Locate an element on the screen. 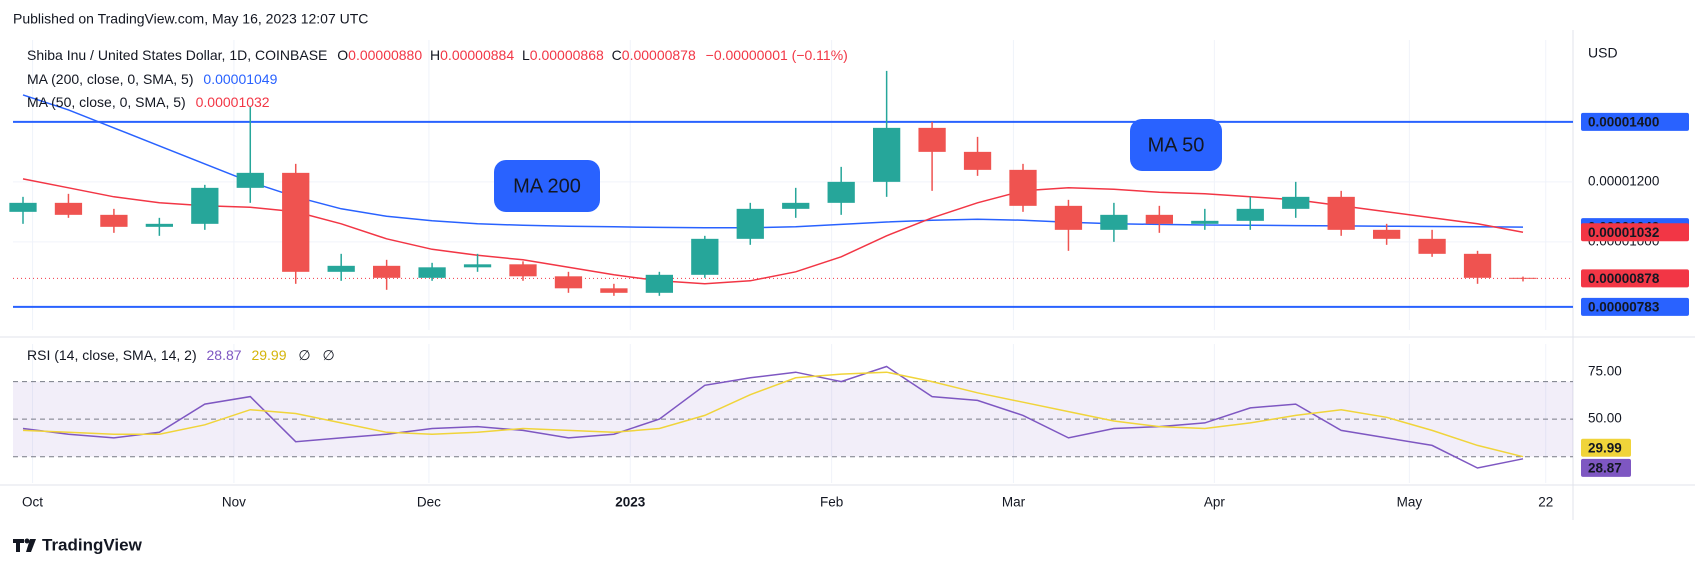 Image resolution: width=1695 pixels, height=569 pixels. ohlc-key: O is located at coordinates (342, 55).